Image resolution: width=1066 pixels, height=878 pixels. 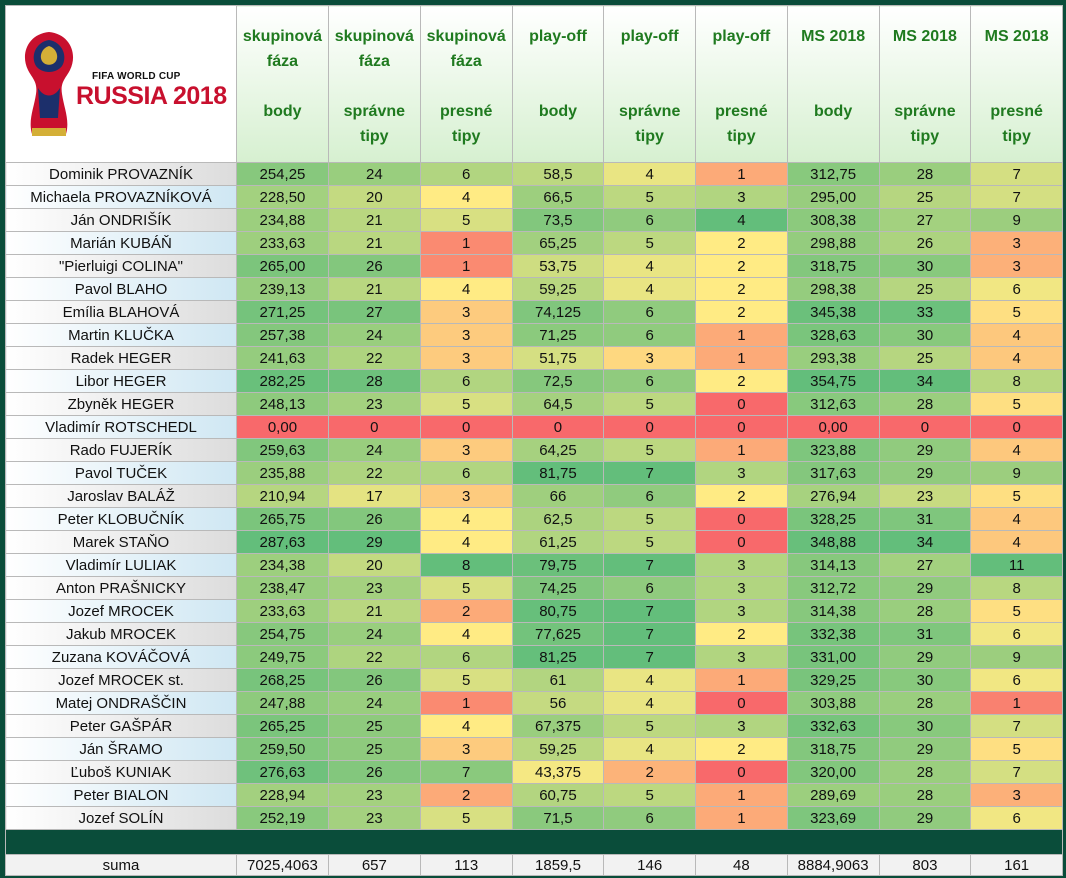 What do you see at coordinates (558, 865) in the screenshot?
I see `sum-cell-playoff-points: 1859,5` at bounding box center [558, 865].